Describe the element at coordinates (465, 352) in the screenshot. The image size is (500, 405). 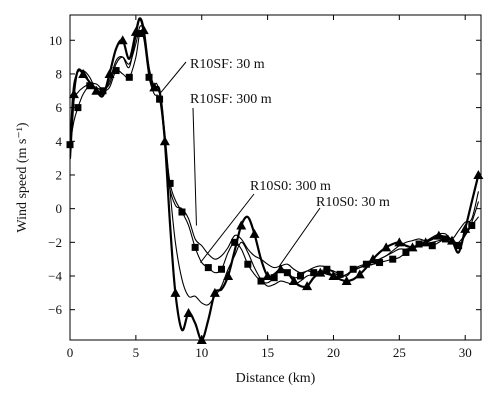
I see `x-tick-label: 30` at that location.